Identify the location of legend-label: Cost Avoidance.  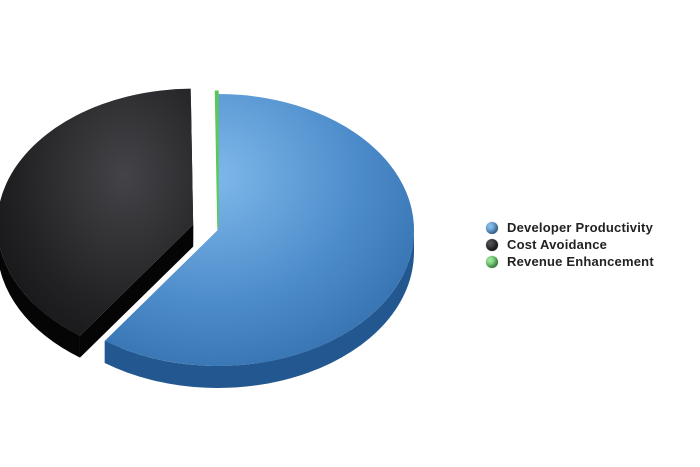
(557, 244).